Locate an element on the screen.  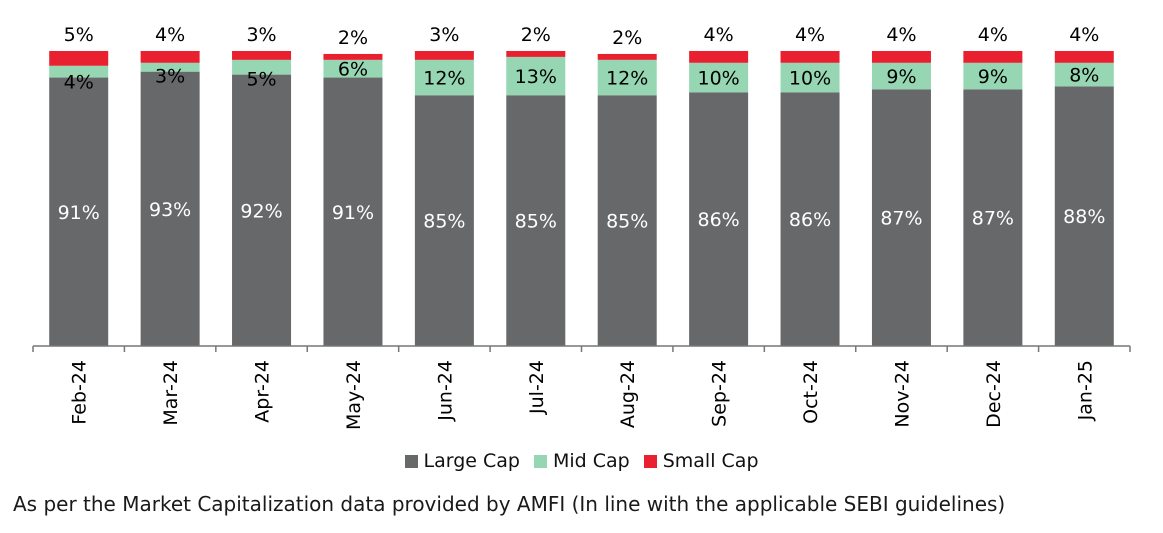
legend-label-mid-cap: Mid Cap is located at coordinates (591, 461).